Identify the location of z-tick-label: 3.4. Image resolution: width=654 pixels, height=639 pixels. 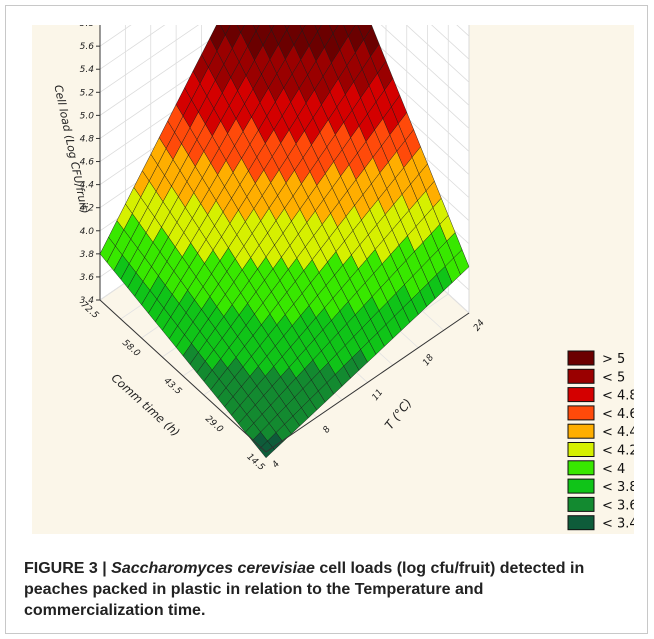
(87, 301).